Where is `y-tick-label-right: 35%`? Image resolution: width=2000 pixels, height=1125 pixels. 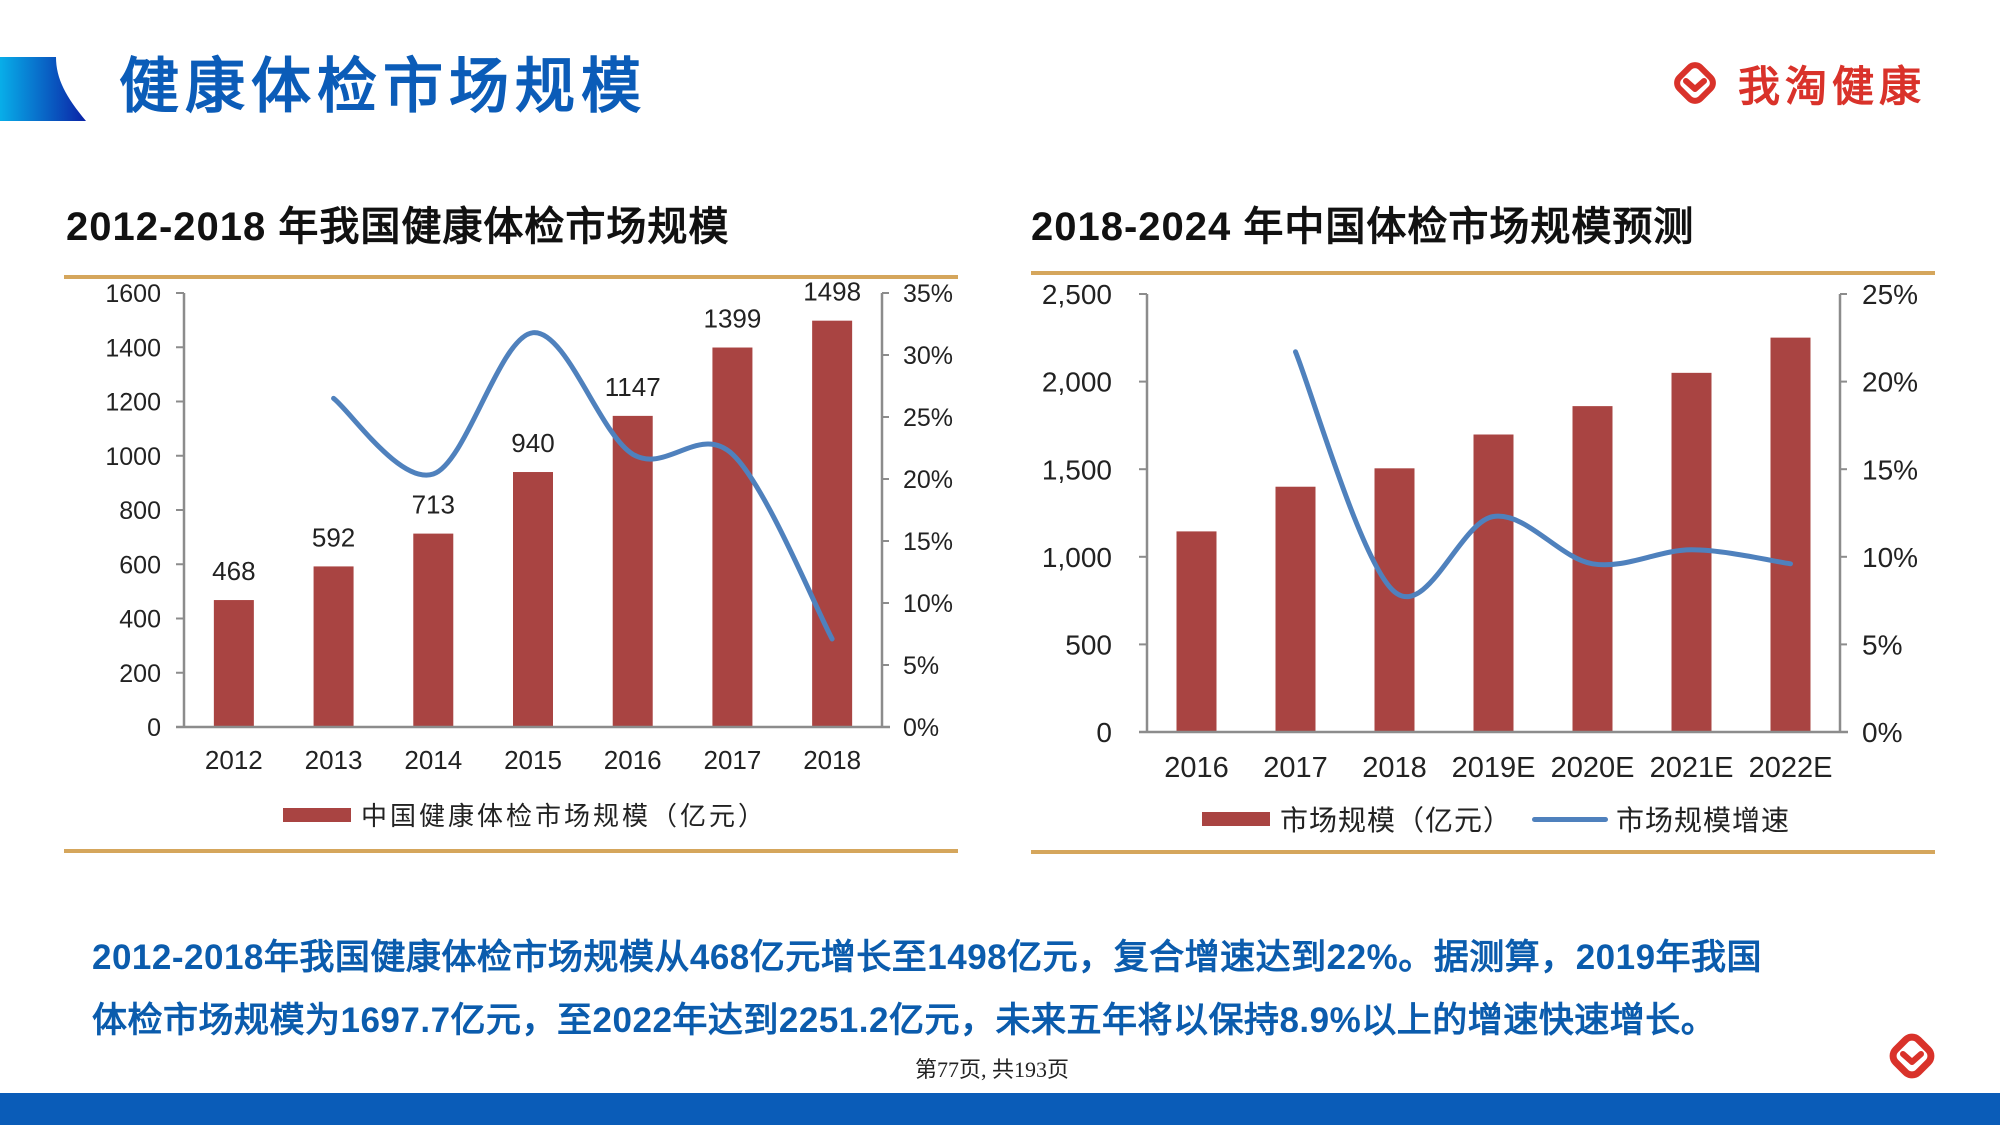
y-tick-label-right: 35% is located at coordinates (928, 294).